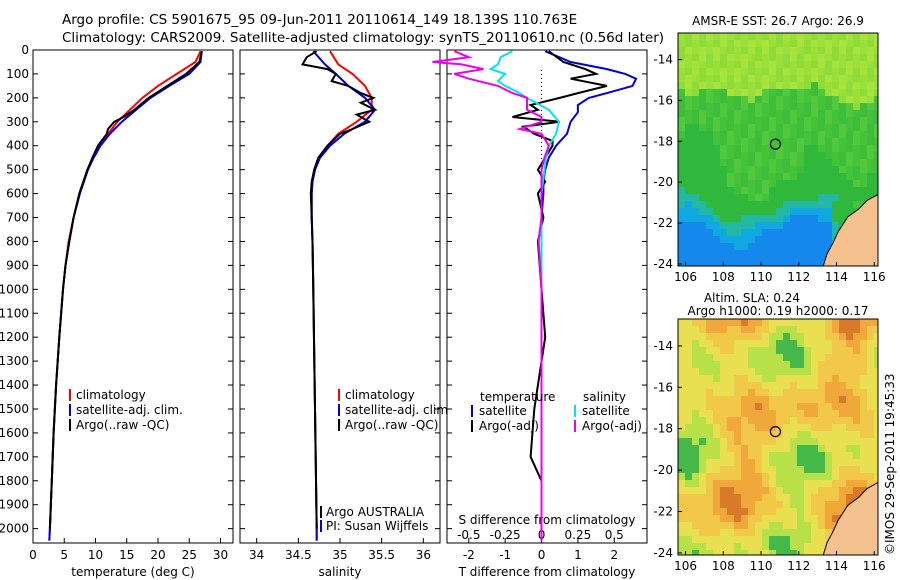 The height and width of the screenshot is (580, 900). What do you see at coordinates (17, 122) in the screenshot?
I see `y-tick-label: 300` at bounding box center [17, 122].